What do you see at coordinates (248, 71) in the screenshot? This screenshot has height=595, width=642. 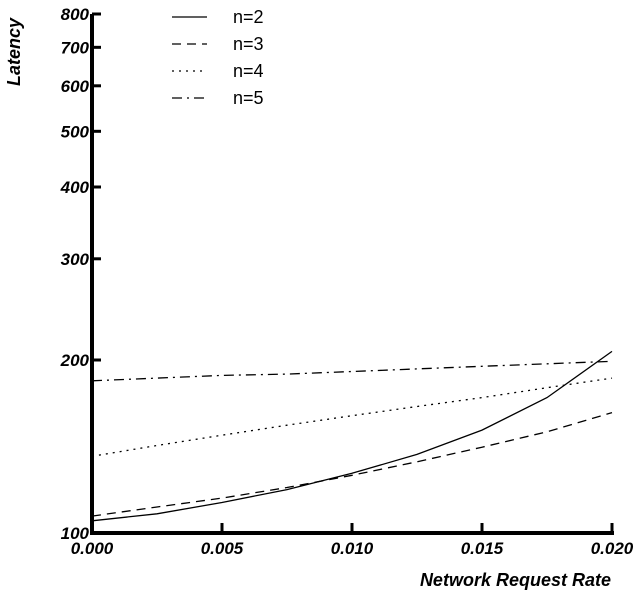 I see `legend-label: n=4` at bounding box center [248, 71].